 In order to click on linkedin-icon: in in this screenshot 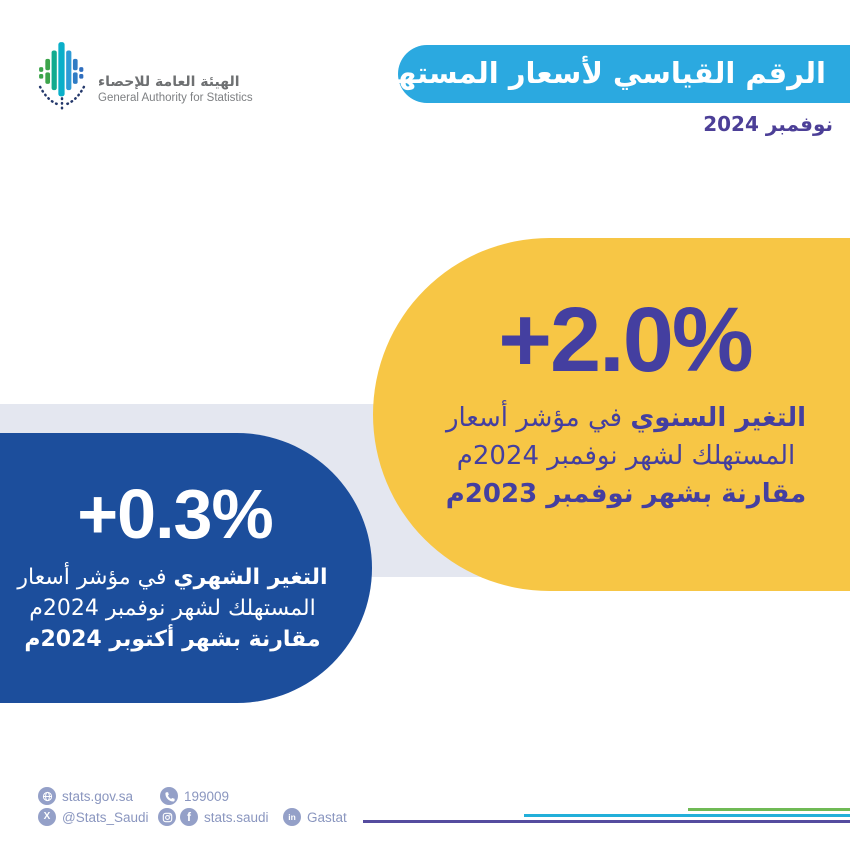, I will do `click(292, 817)`.